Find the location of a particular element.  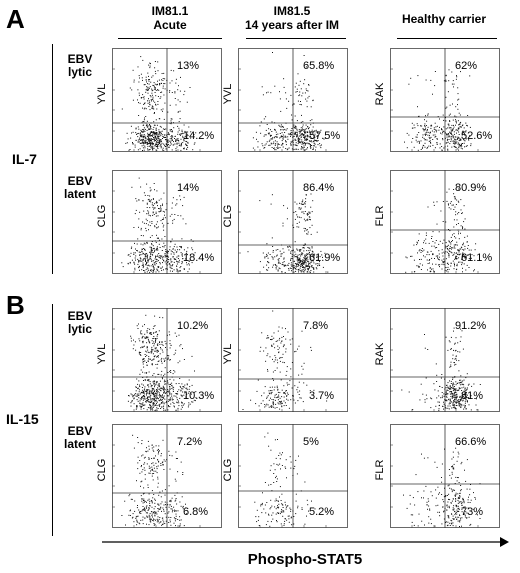

percent-upper-right: 5% is located at coordinates (311, 442).